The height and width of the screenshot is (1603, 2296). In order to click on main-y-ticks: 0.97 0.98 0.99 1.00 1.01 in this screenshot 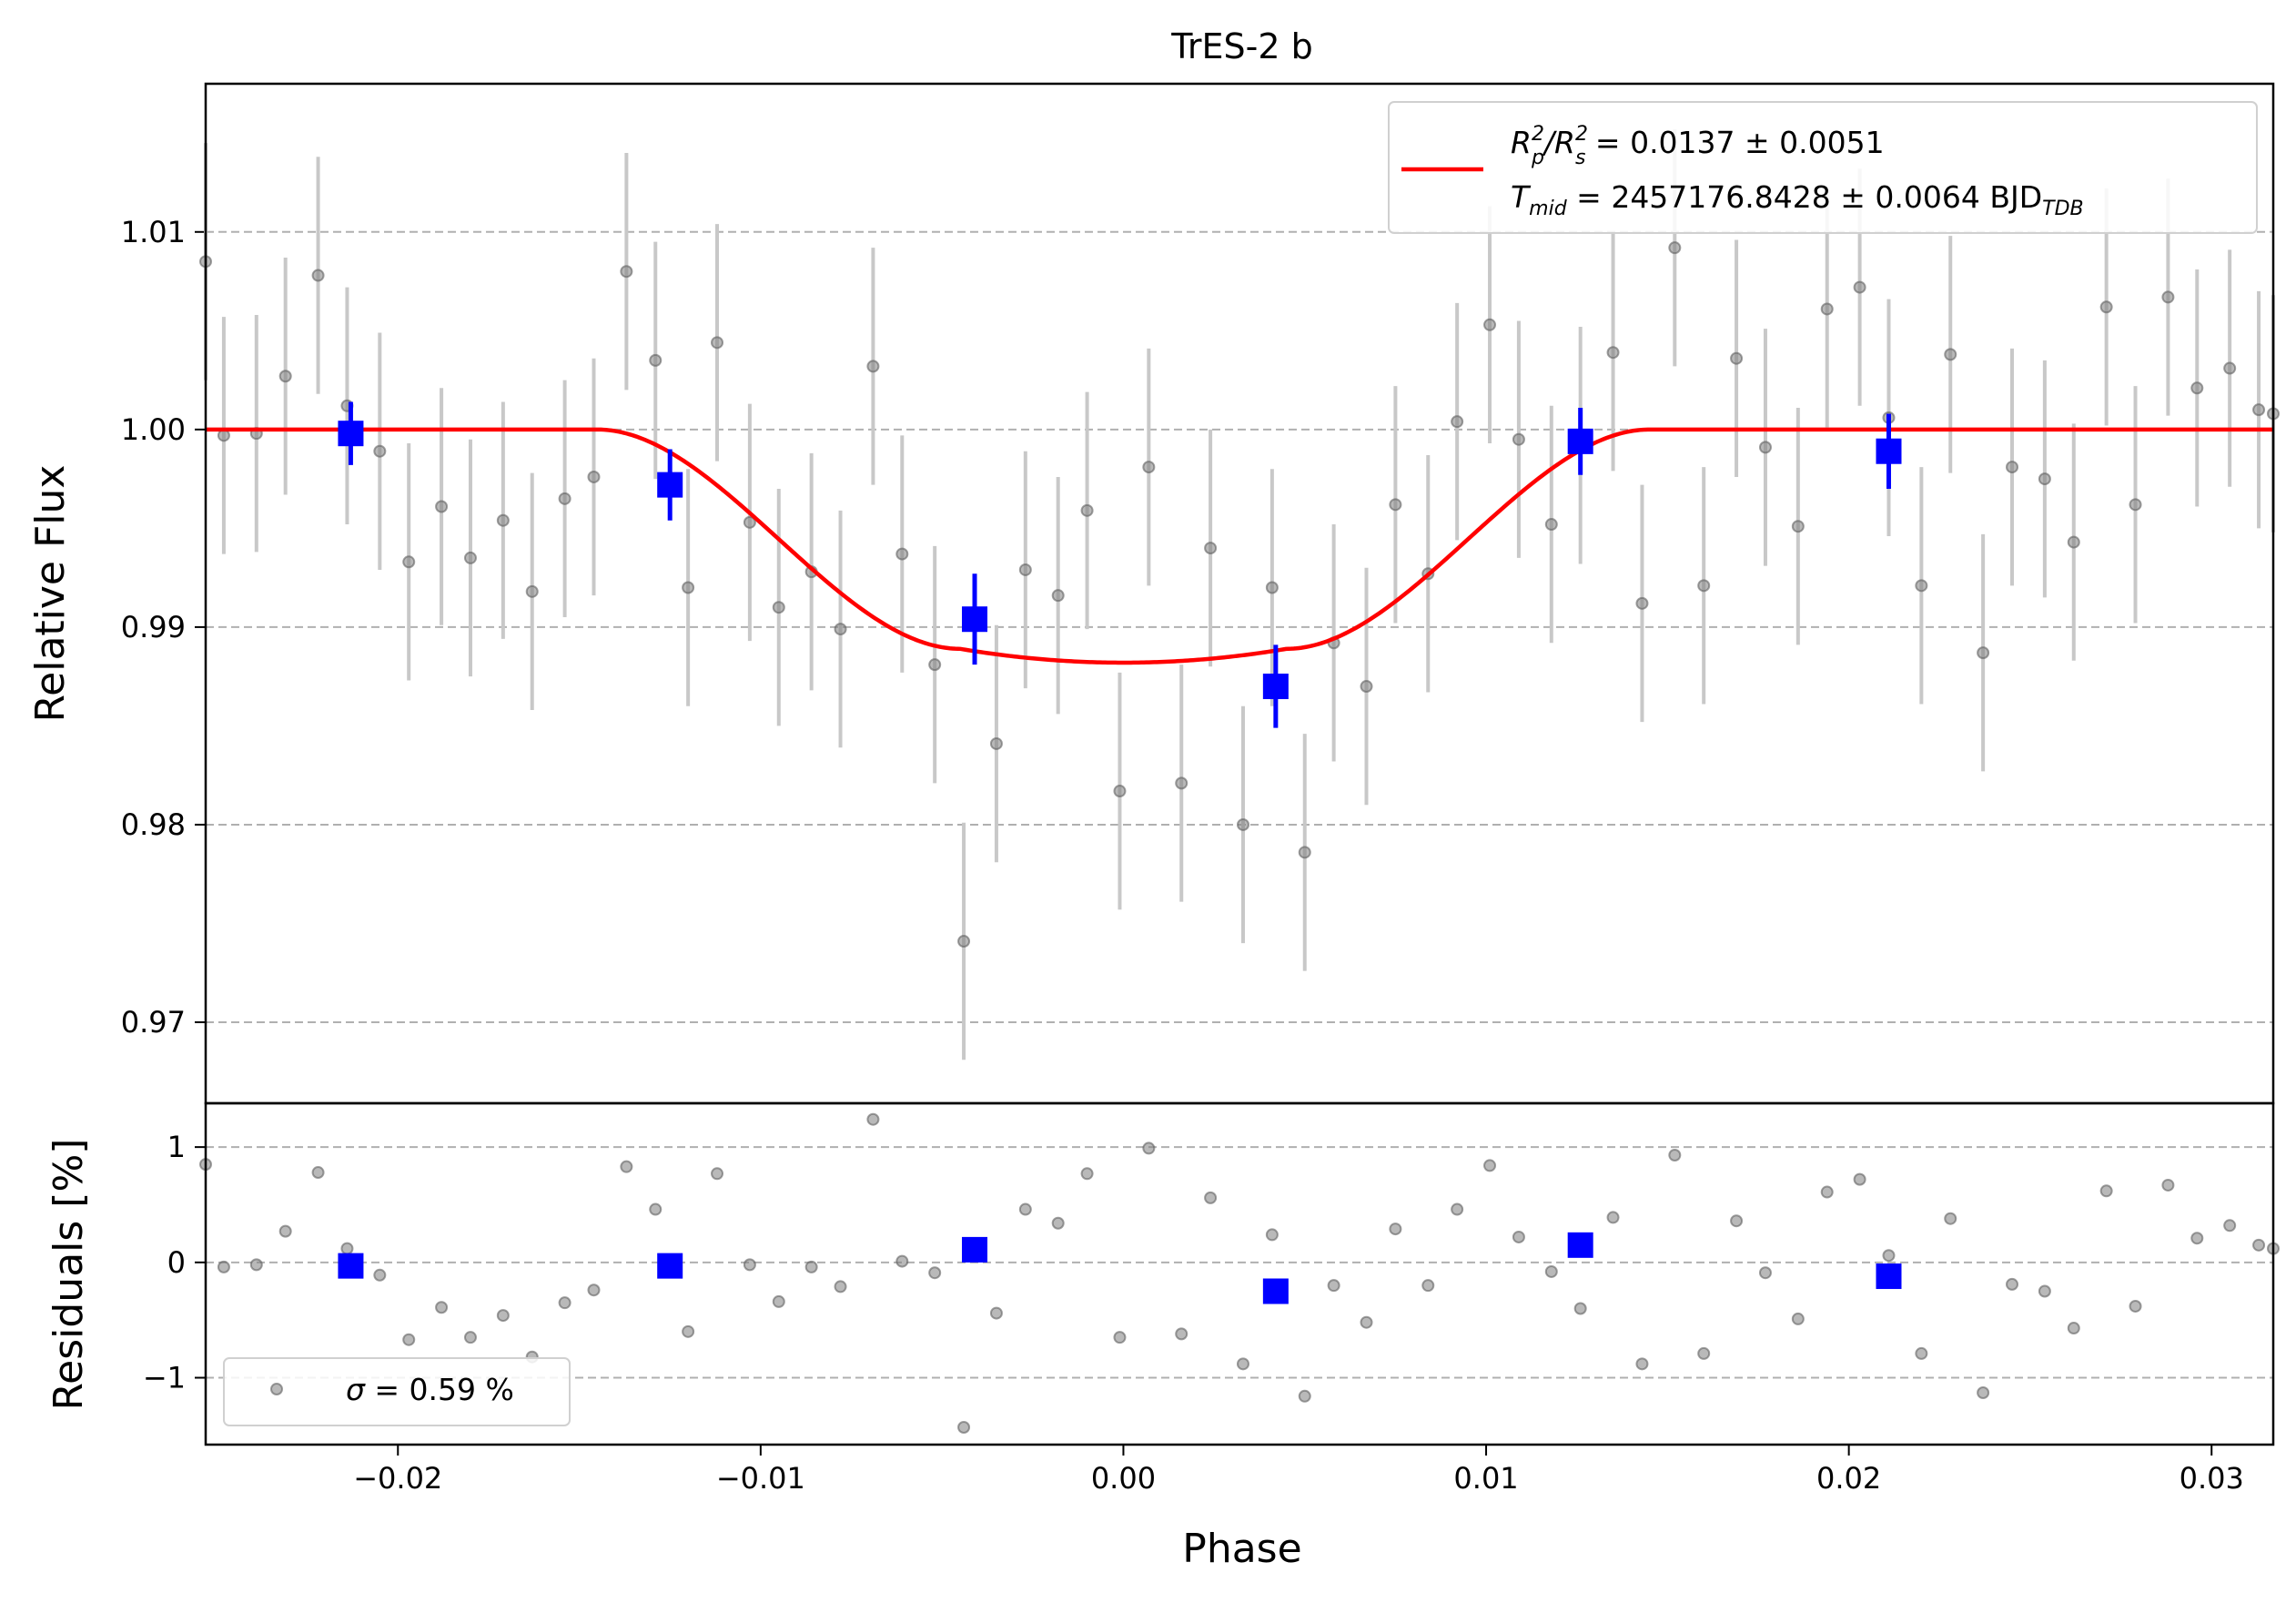, I will do `click(164, 627)`.